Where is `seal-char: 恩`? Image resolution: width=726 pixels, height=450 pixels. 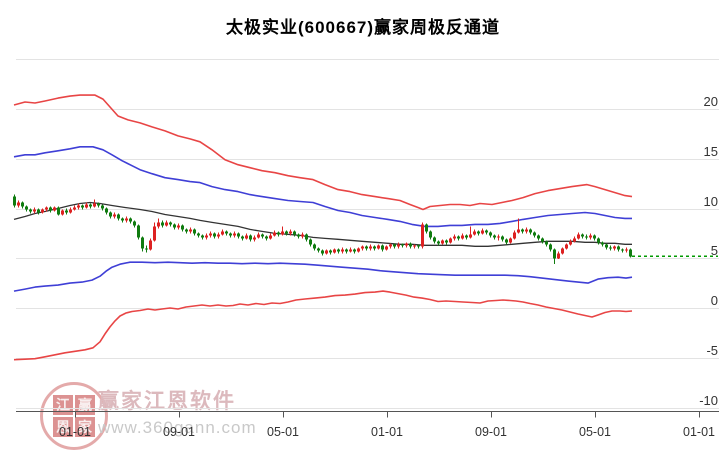 seal-char: 恩 is located at coordinates (63, 427).